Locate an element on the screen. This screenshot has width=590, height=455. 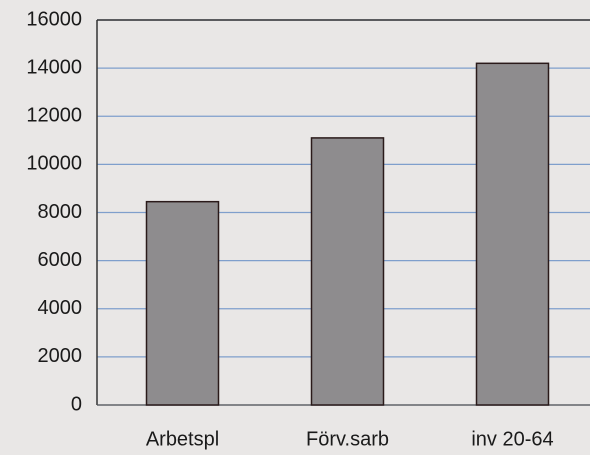
x-tick-label: Förv.sarb is located at coordinates (347, 439).